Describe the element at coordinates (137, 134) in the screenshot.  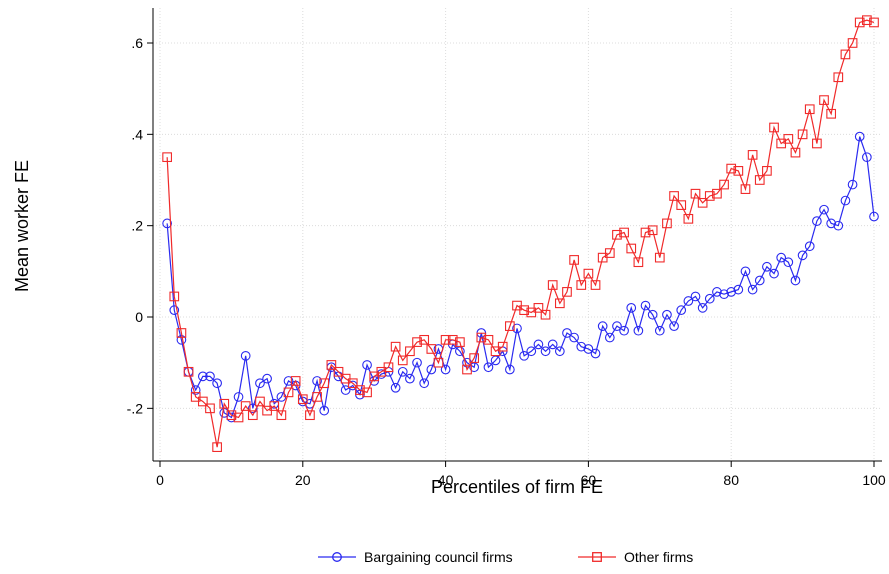
I see `y-tick-label: .4` at that location.